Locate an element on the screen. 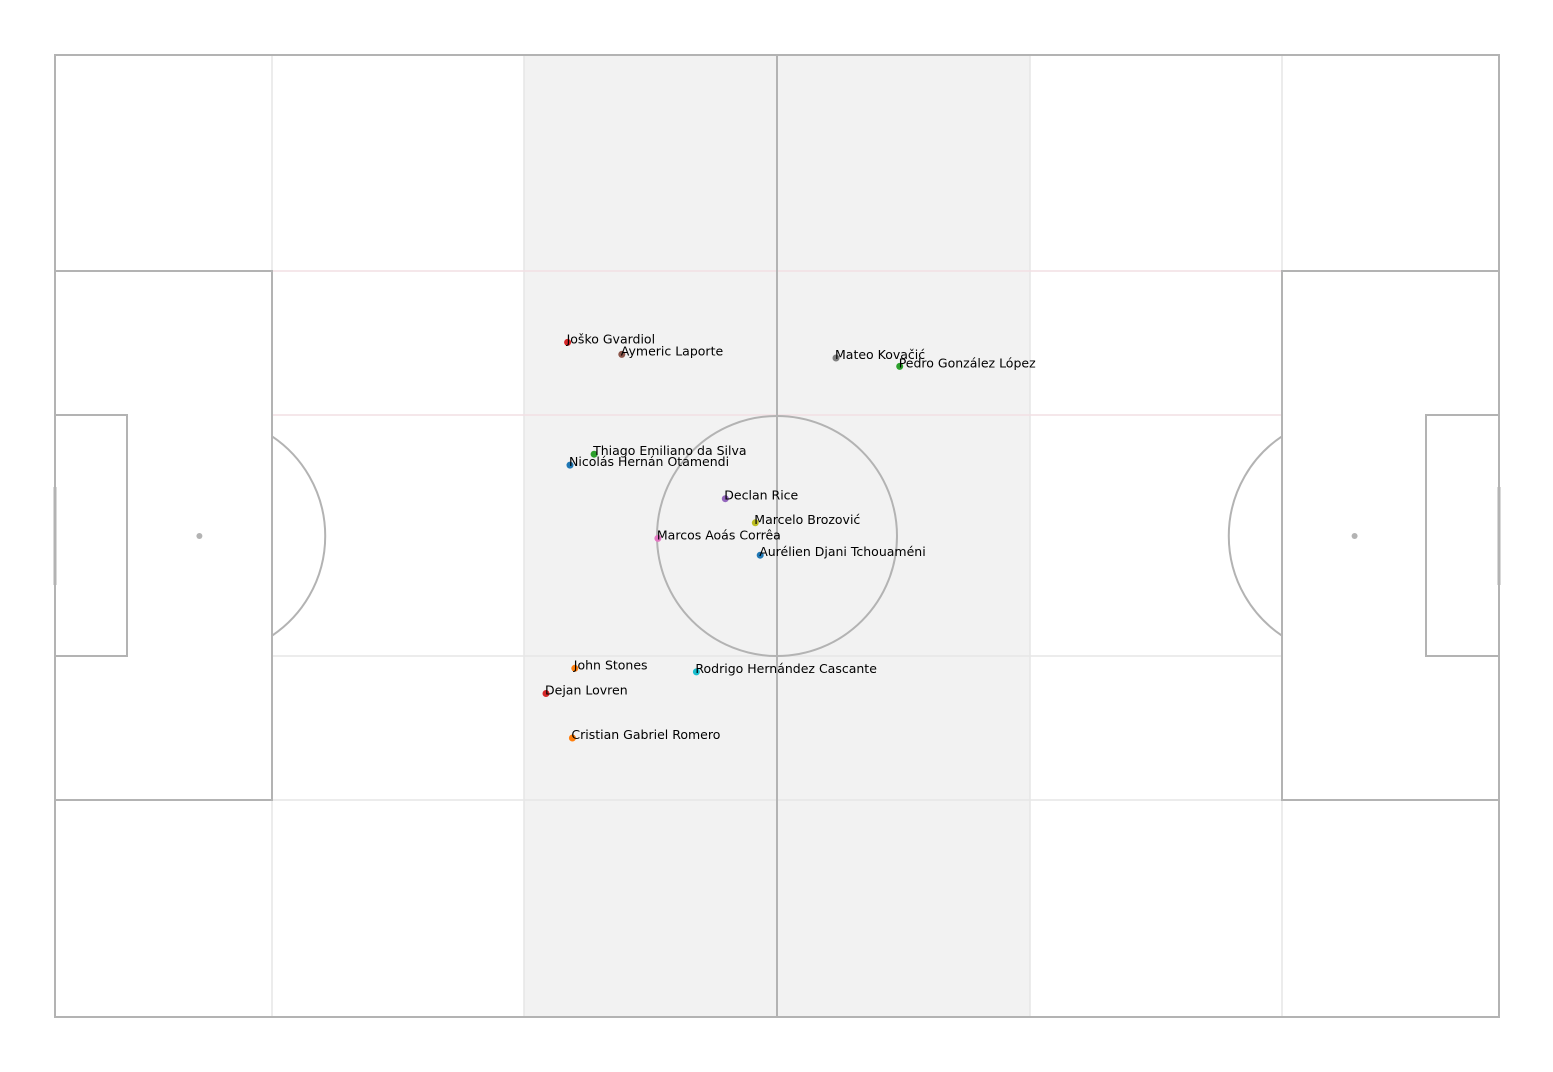  pitch-spots is located at coordinates (777, 536).